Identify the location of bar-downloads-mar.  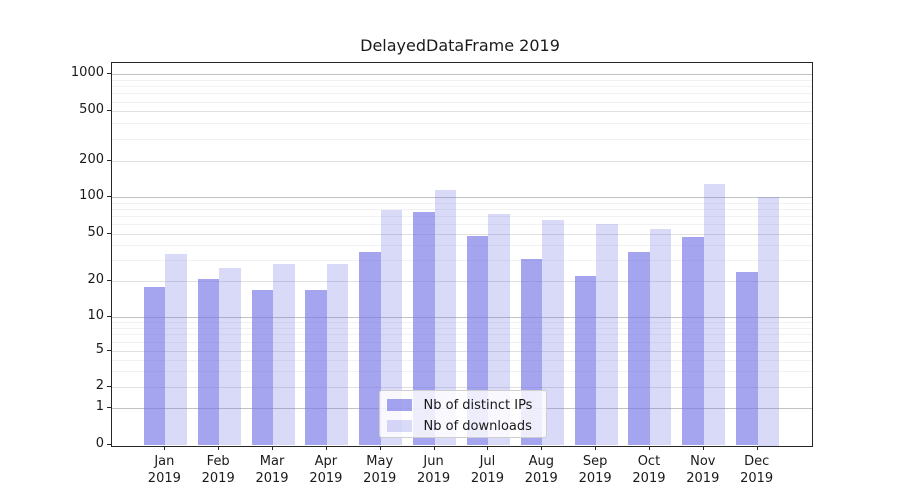
(284, 354).